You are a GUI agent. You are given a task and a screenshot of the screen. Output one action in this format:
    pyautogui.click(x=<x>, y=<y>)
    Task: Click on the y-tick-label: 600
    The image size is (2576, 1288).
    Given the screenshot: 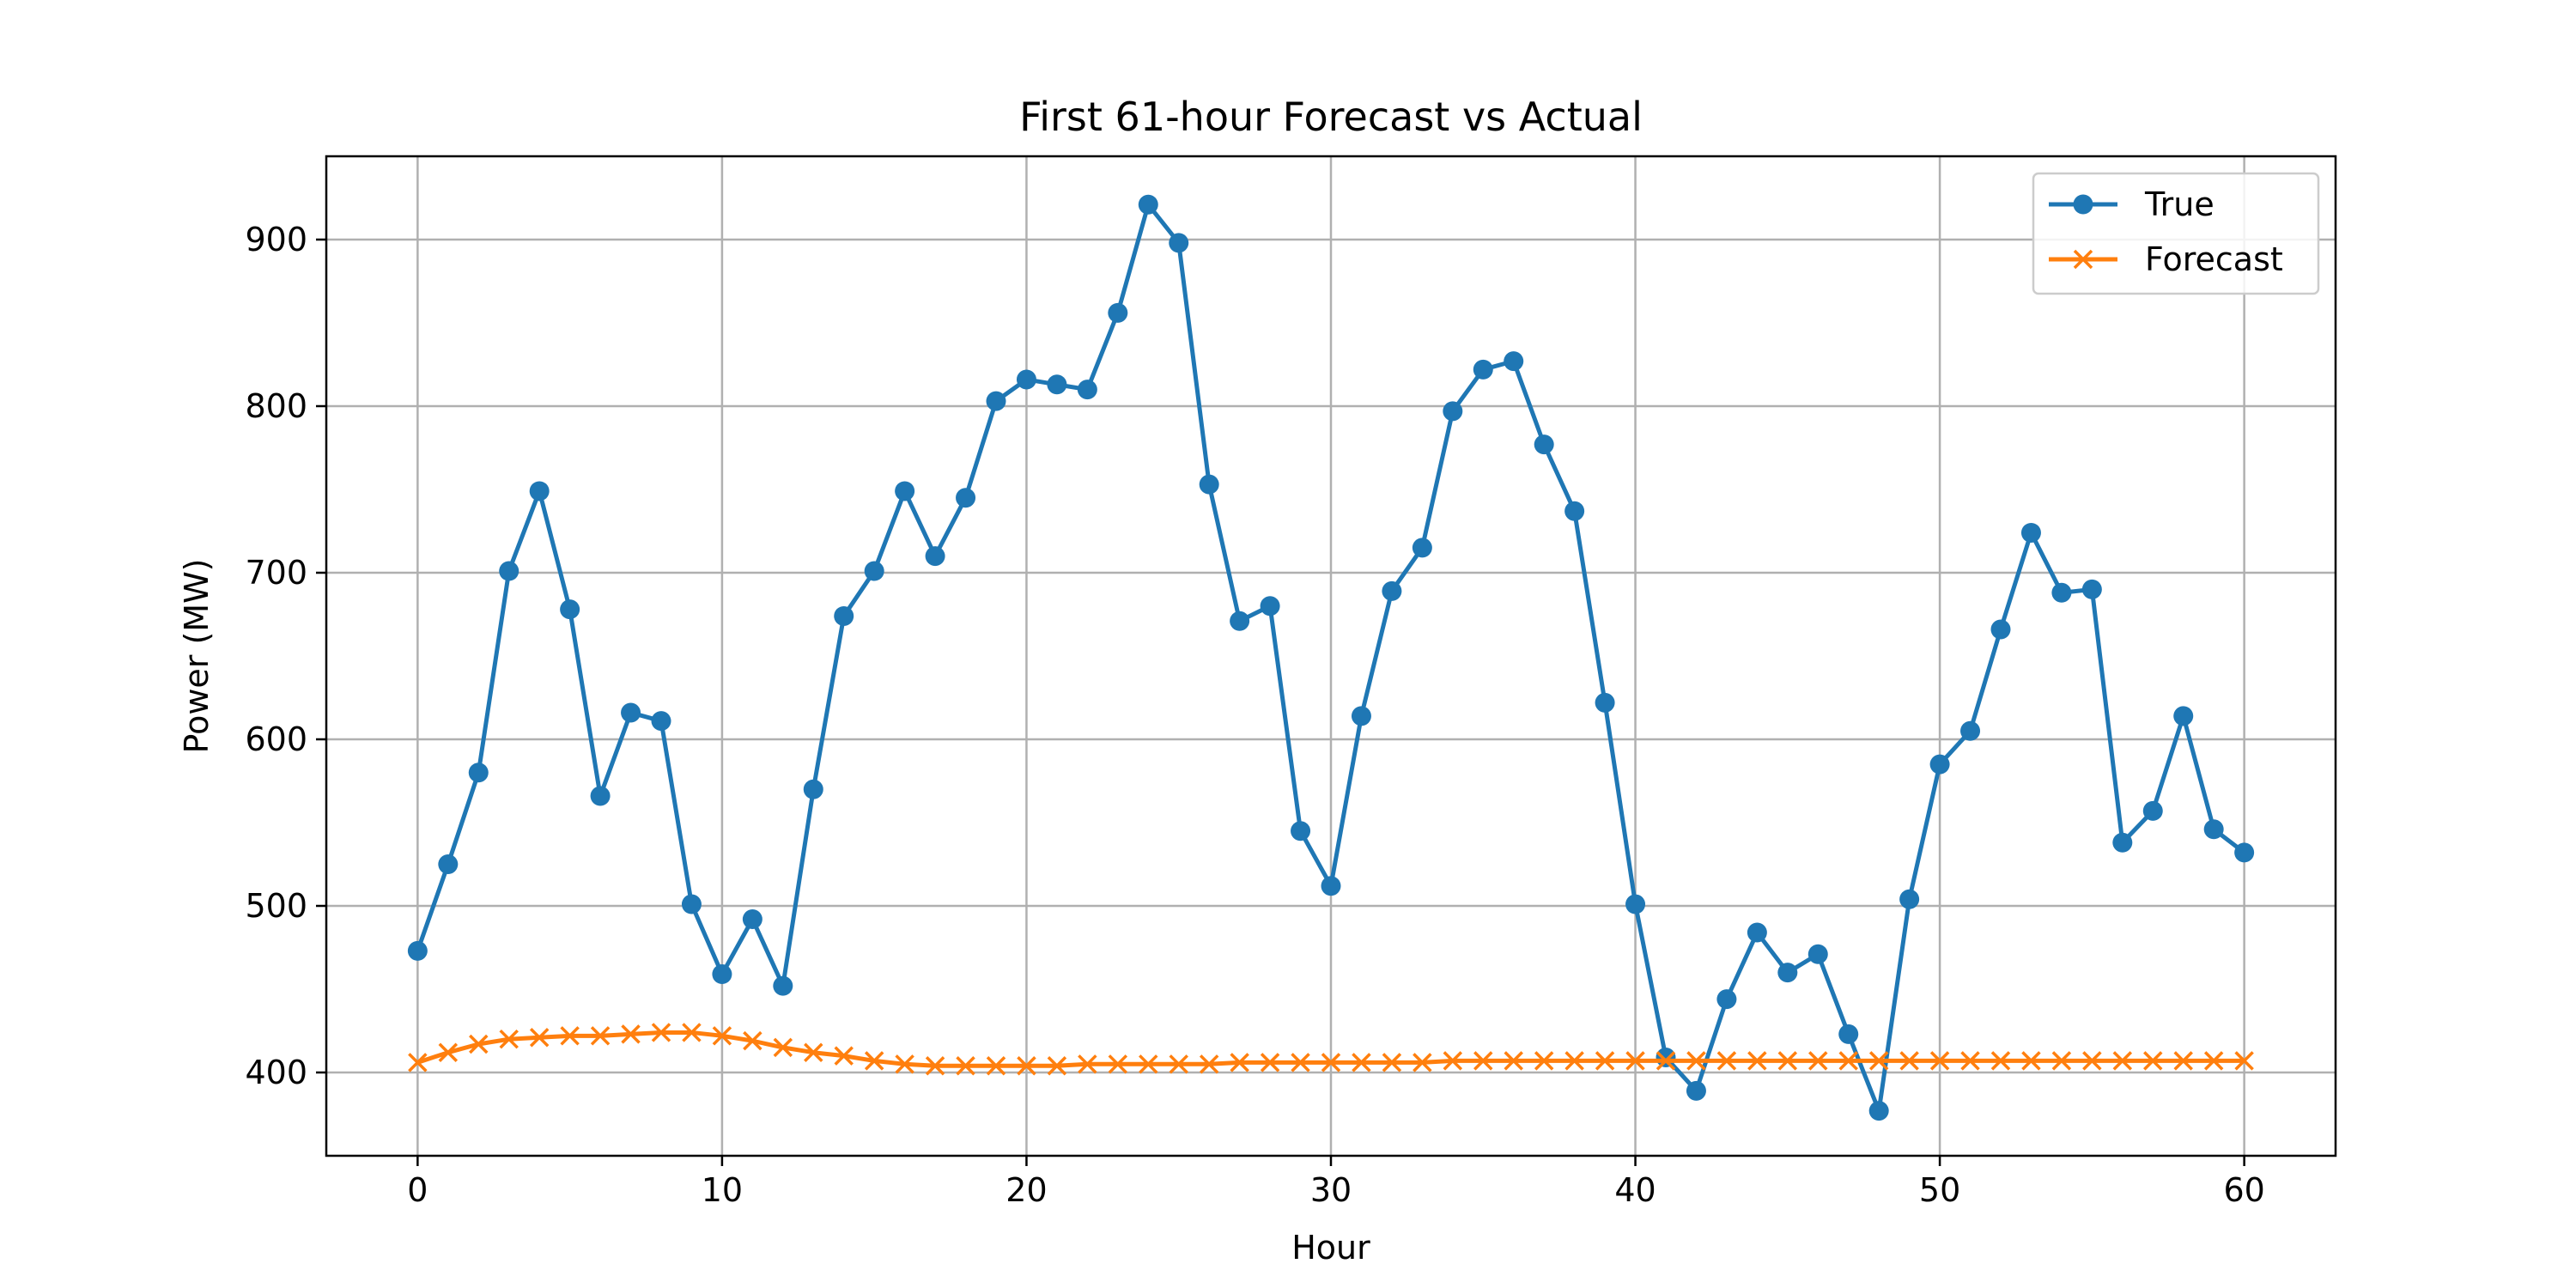 What is the action you would take?
    pyautogui.click(x=276, y=739)
    